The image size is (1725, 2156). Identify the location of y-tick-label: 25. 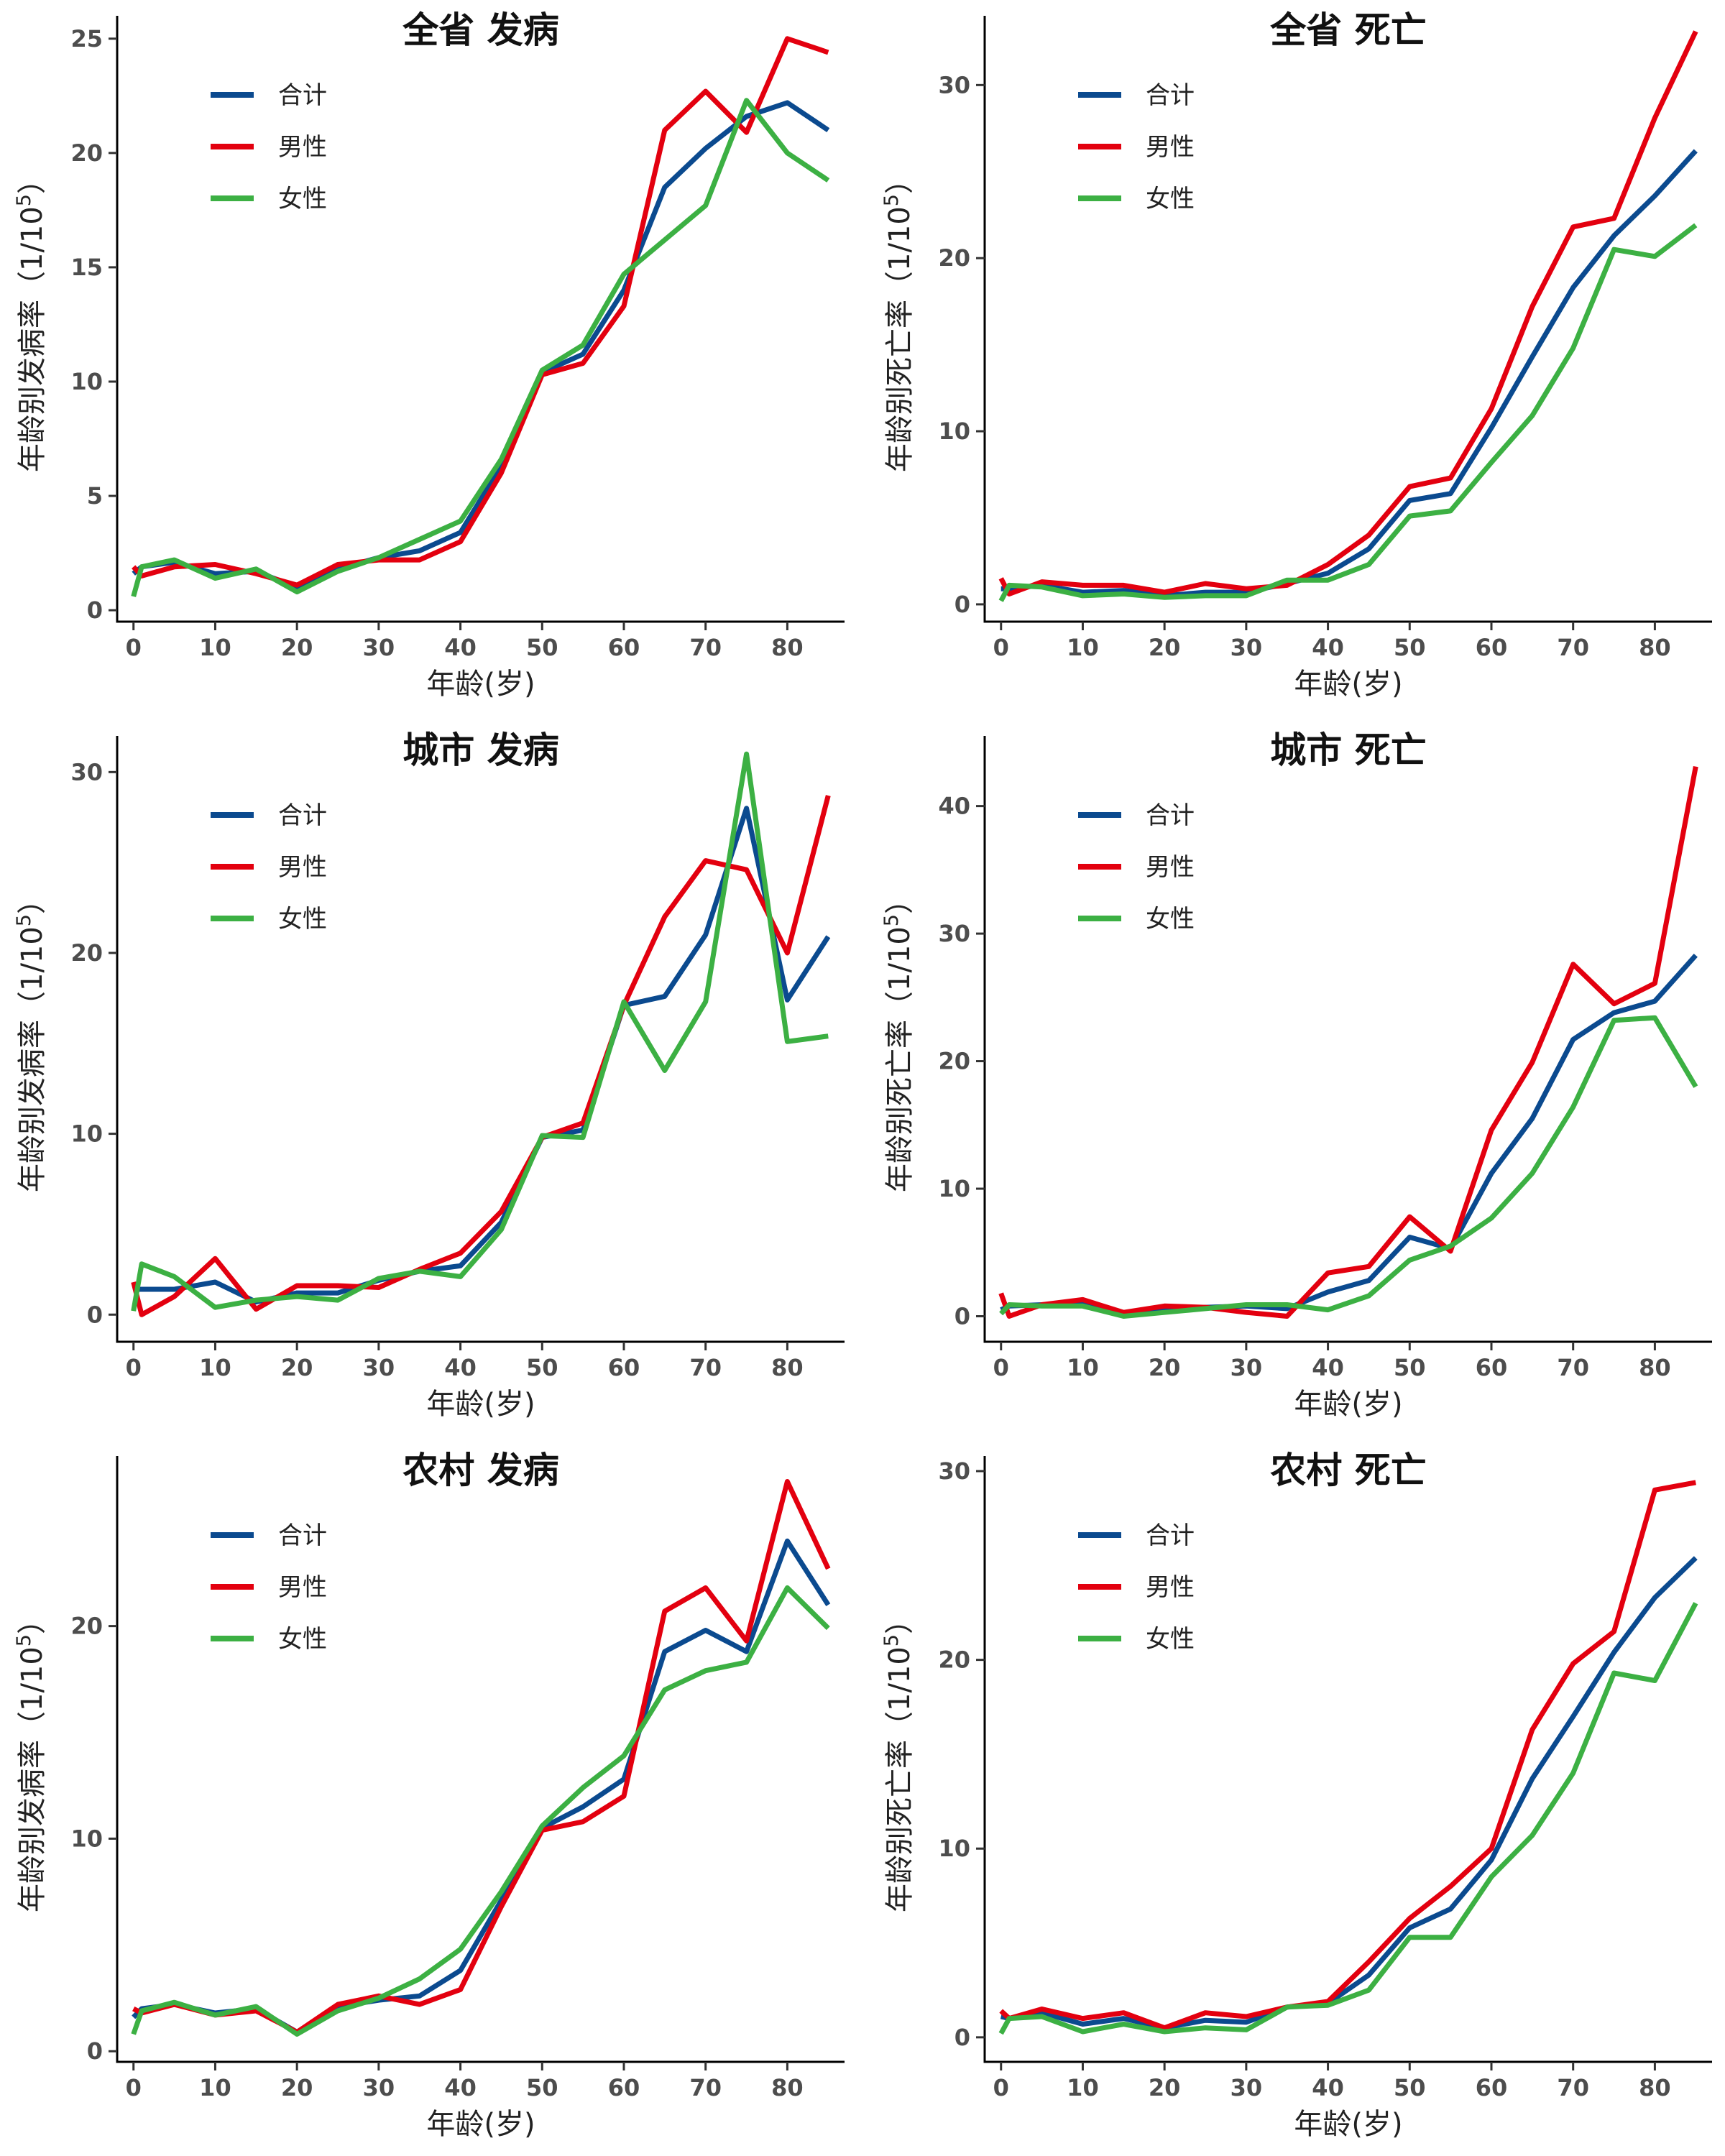
(86, 39).